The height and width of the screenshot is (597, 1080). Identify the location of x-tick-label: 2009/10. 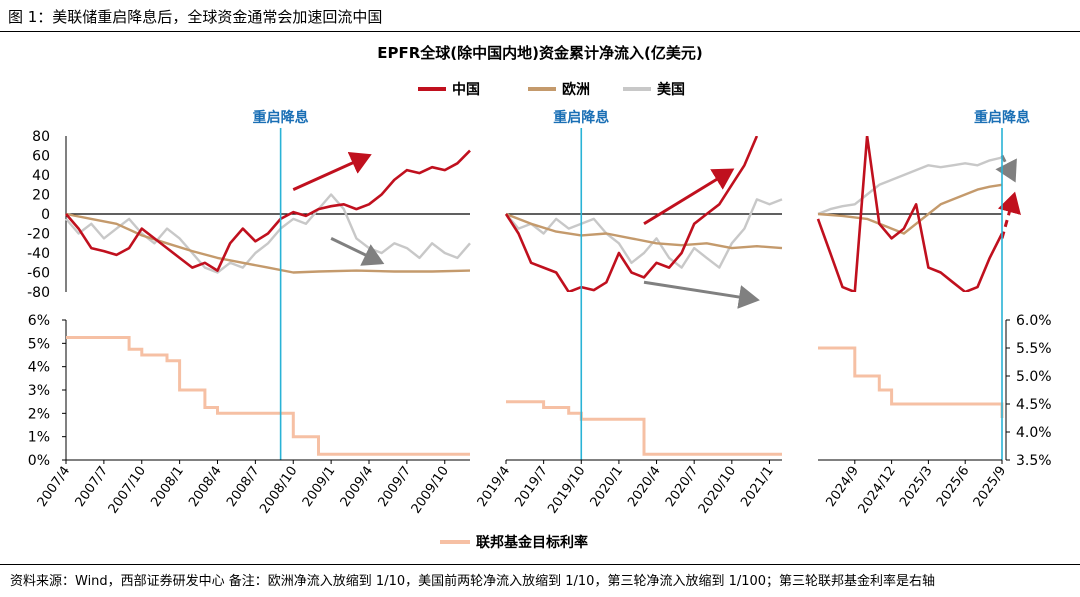
(430, 490).